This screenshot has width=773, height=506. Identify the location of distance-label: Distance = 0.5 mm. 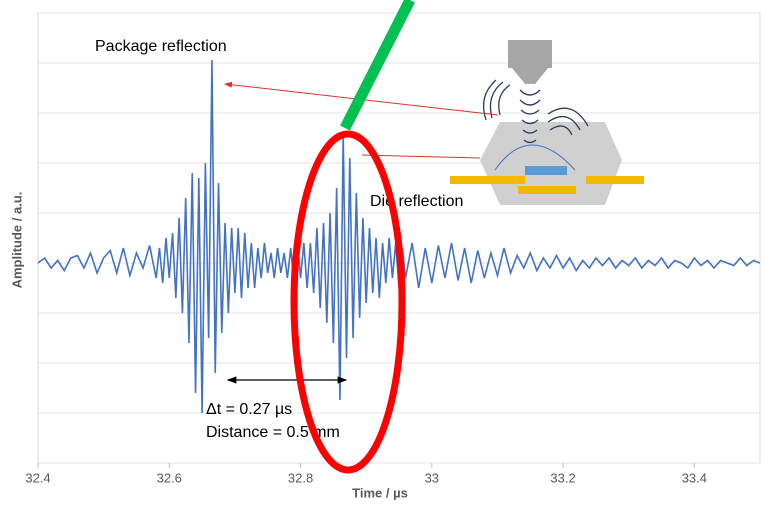
(273, 432).